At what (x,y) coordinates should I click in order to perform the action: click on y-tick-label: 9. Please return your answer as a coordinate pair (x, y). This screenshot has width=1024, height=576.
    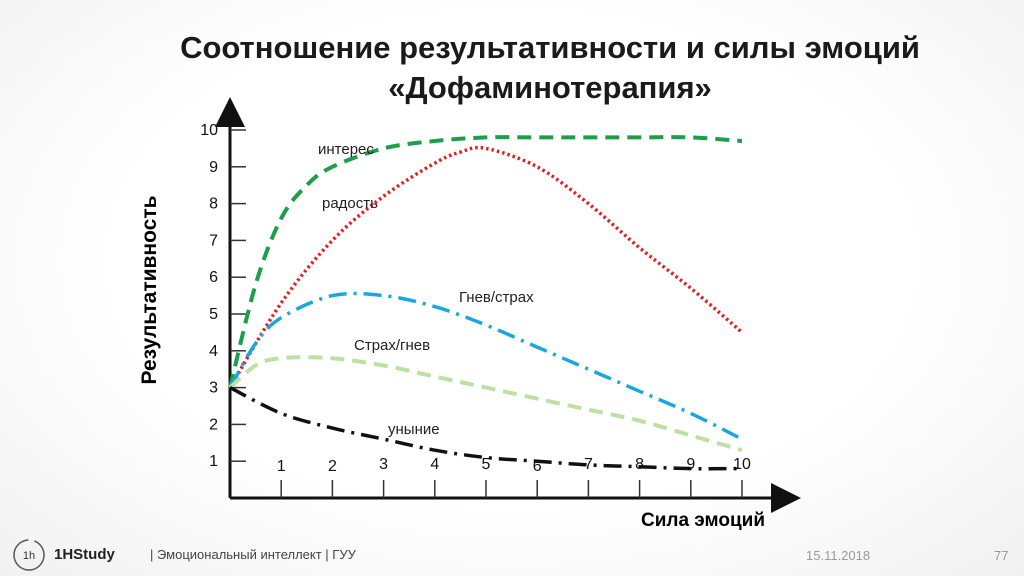
    Looking at the image, I should click on (213, 167).